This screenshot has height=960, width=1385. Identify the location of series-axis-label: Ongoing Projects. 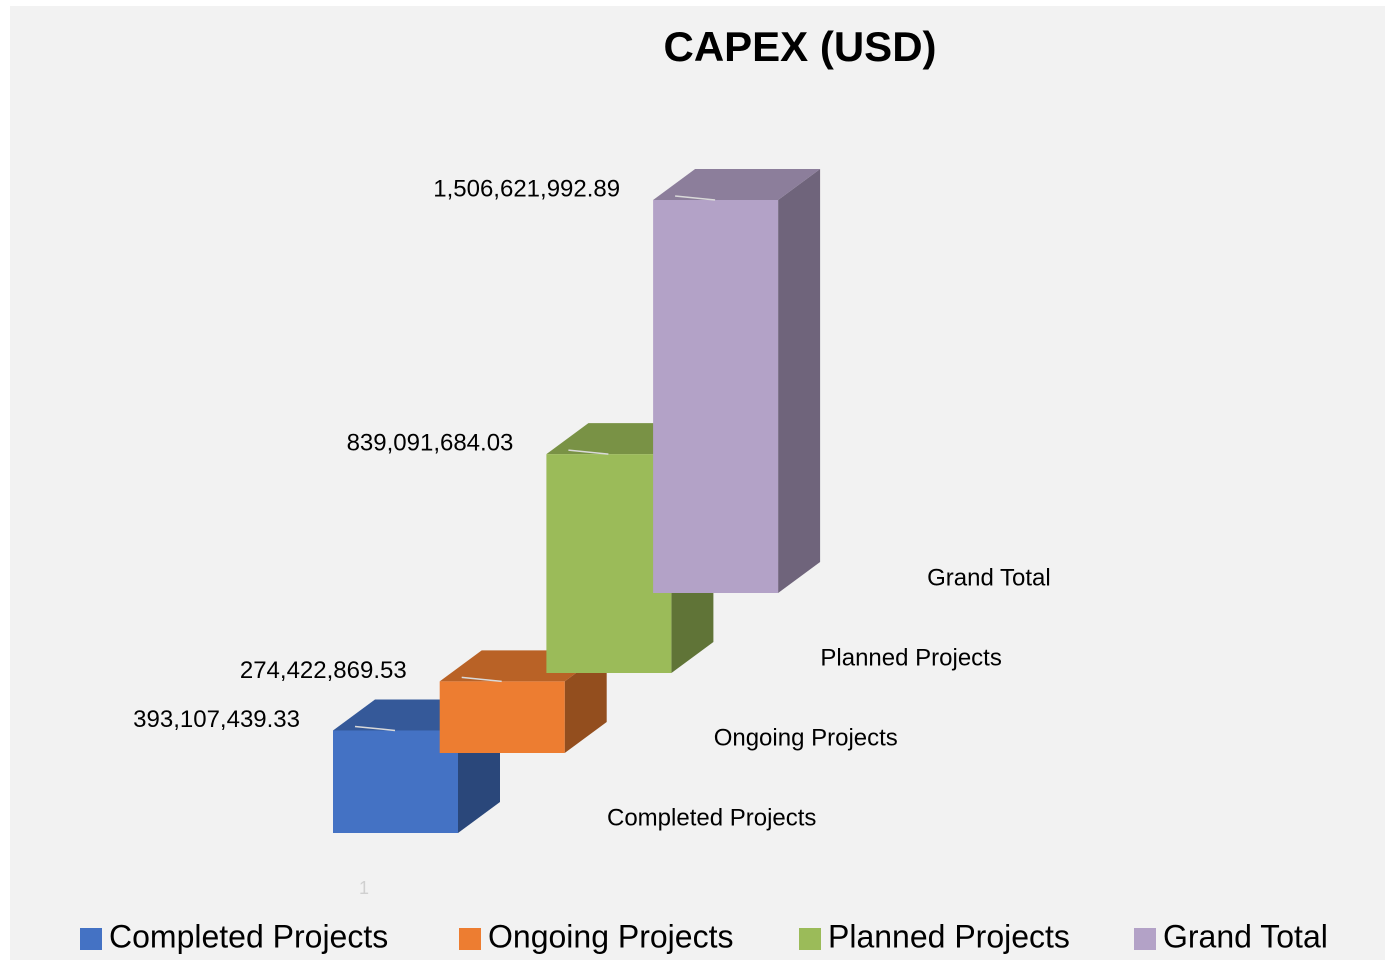
(806, 737).